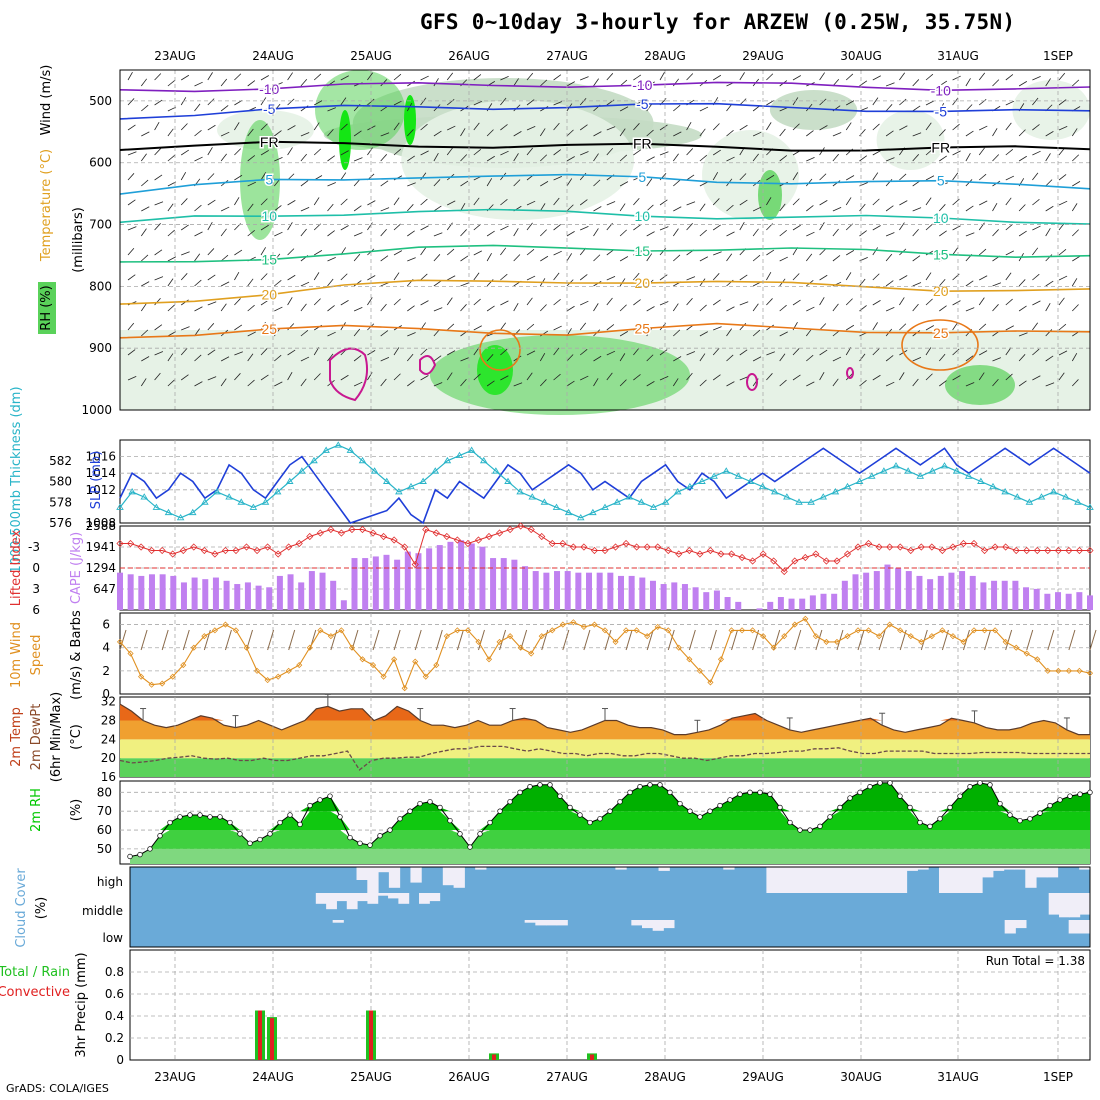 Image resolution: width=1100 pixels, height=1100 pixels. What do you see at coordinates (60, 502) in the screenshot?
I see `thickness-tick: 578` at bounding box center [60, 502].